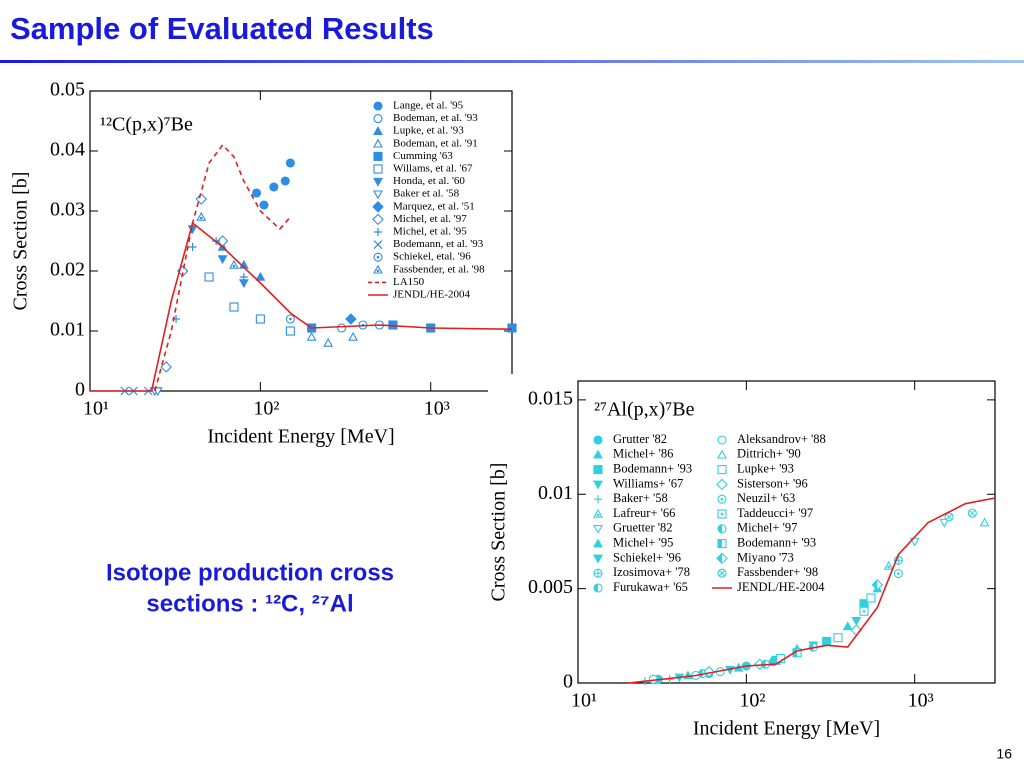 This screenshot has width=1024, height=768. Describe the element at coordinates (67, 150) in the screenshot. I see `y-tick-label: 0.04` at that location.